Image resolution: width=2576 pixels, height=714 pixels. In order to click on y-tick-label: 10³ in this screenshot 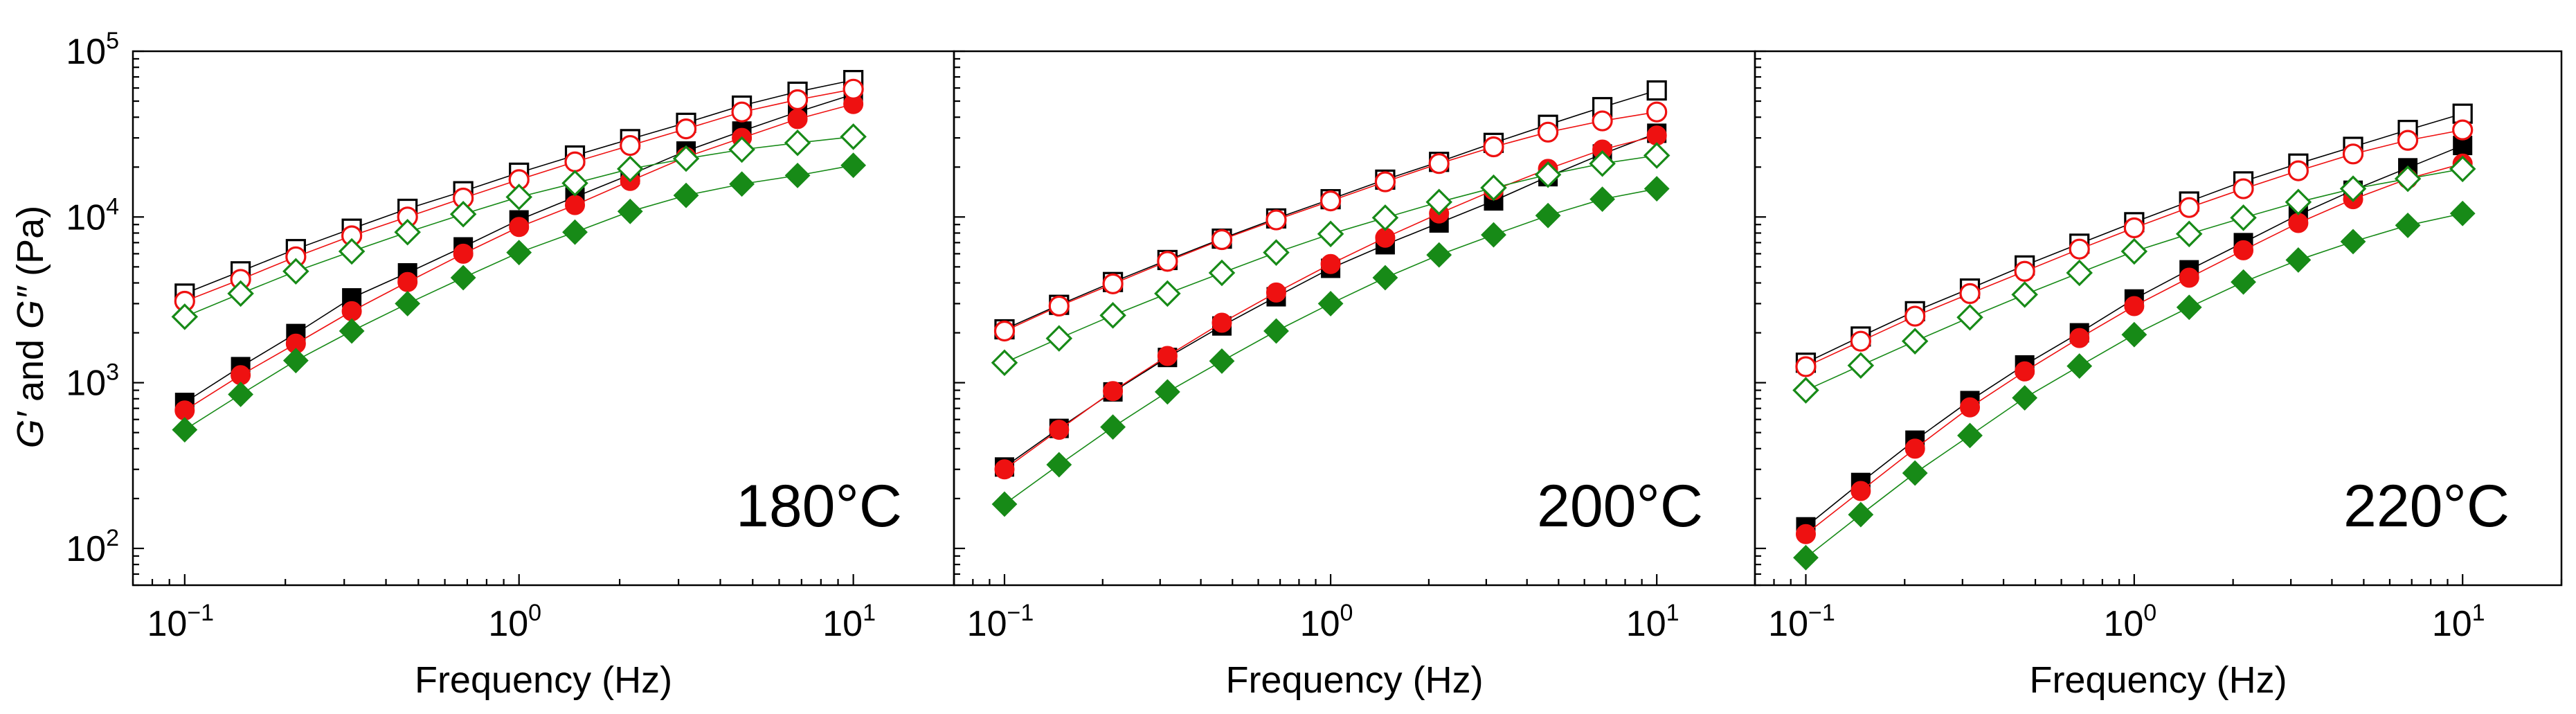, I will do `click(92, 381)`.